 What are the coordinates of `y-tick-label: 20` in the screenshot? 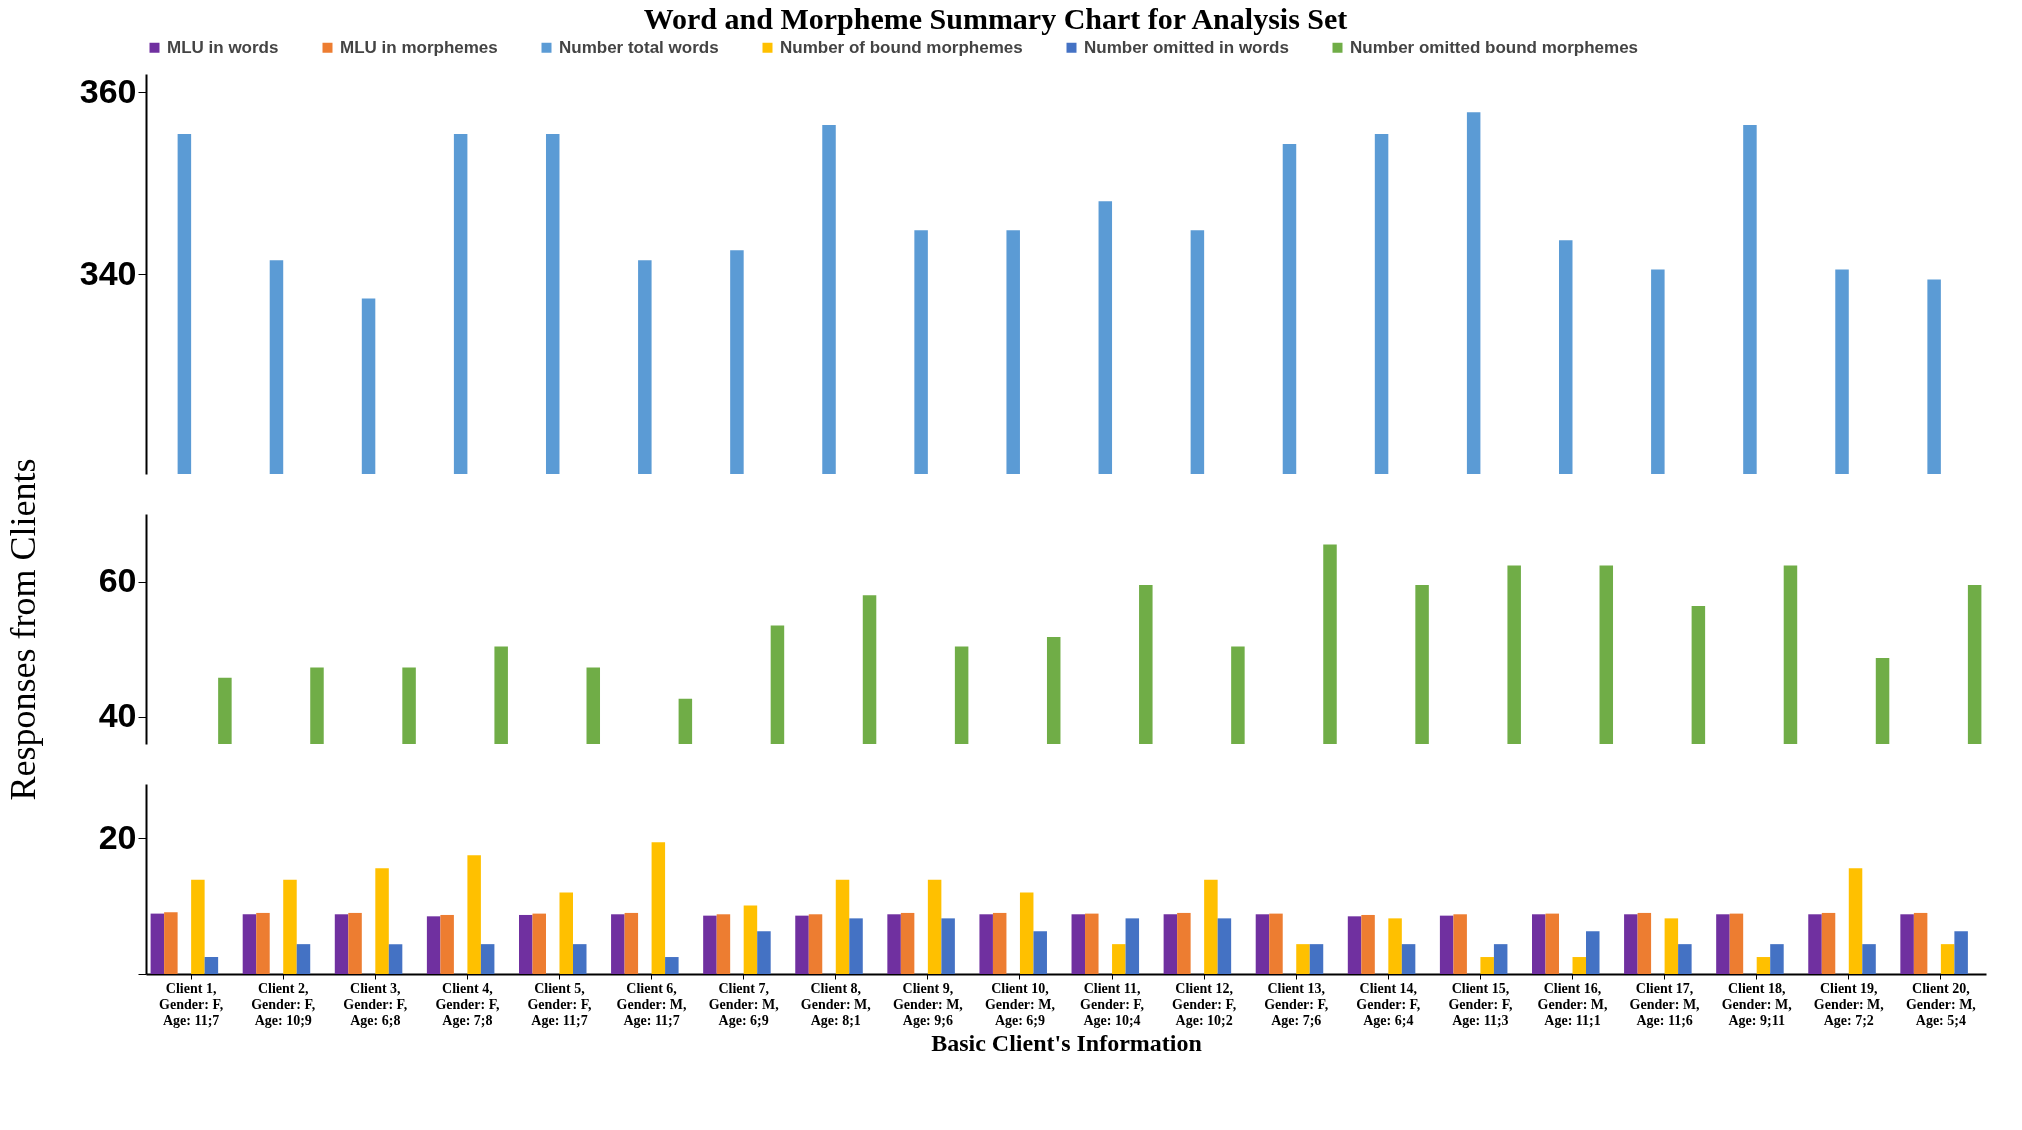 It's located at (117, 836).